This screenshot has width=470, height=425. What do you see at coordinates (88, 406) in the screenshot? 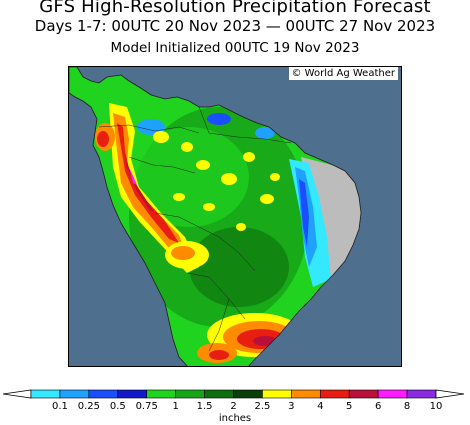
I see `legend-tick-label: 0.25` at bounding box center [88, 406].